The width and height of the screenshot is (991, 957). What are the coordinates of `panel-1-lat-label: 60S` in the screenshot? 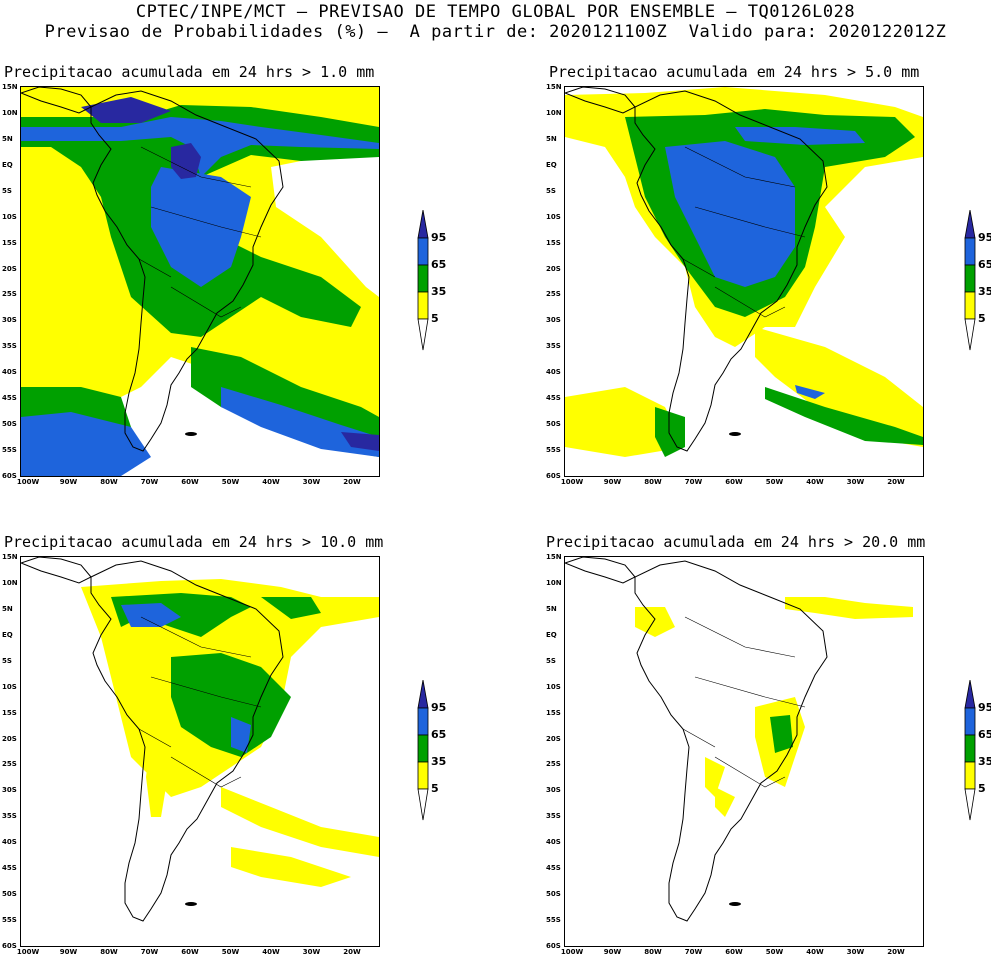 It's located at (9, 476).